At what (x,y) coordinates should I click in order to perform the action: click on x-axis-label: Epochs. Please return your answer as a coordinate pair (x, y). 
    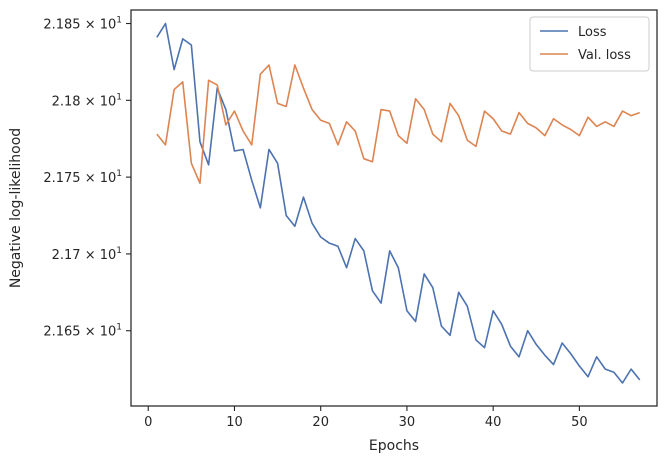
    Looking at the image, I should click on (394, 446).